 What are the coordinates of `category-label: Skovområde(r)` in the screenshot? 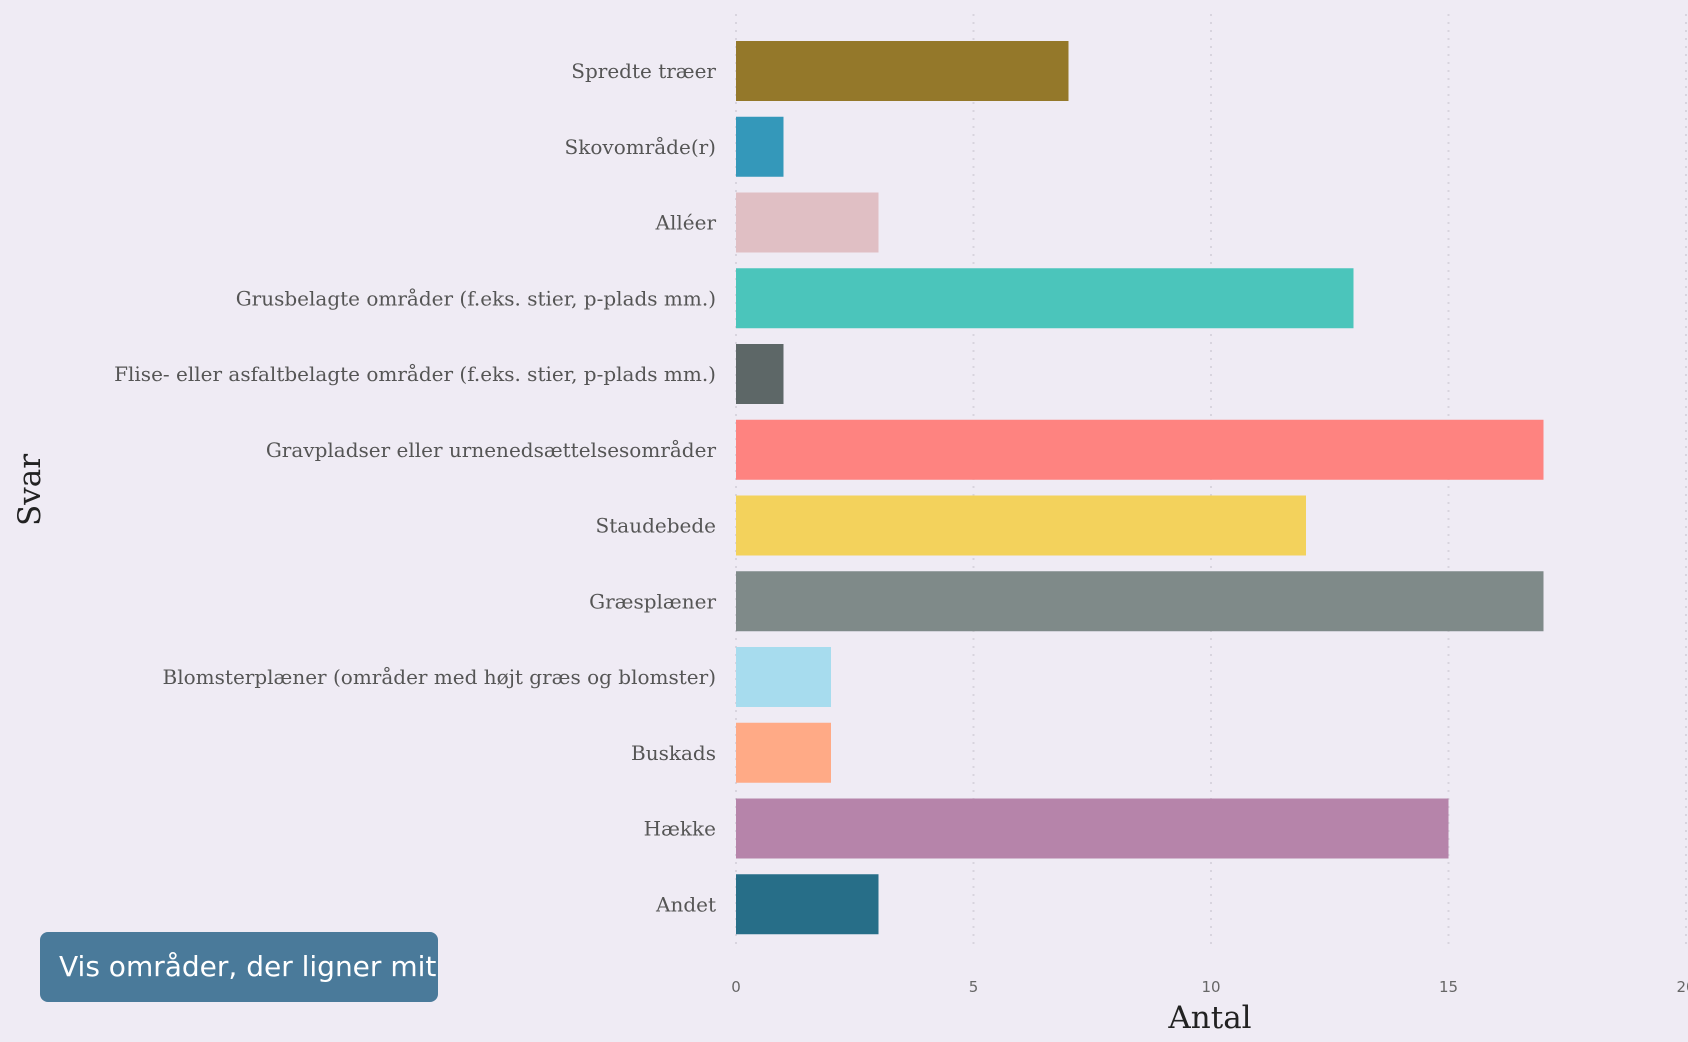 It's located at (640, 147).